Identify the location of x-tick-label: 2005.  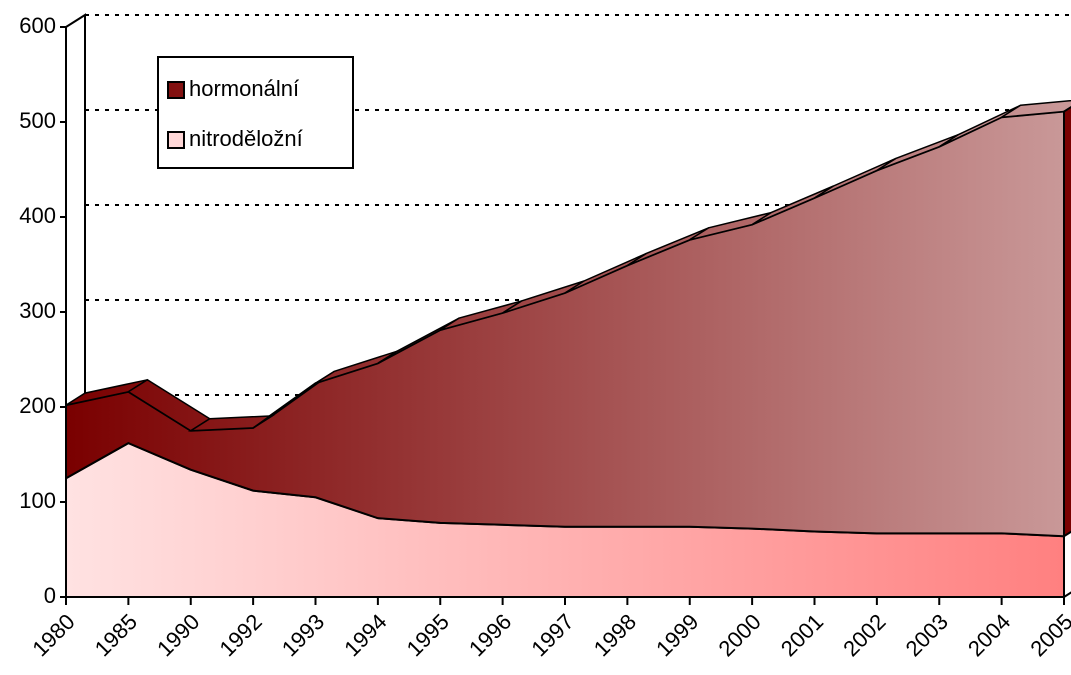
(1048, 635).